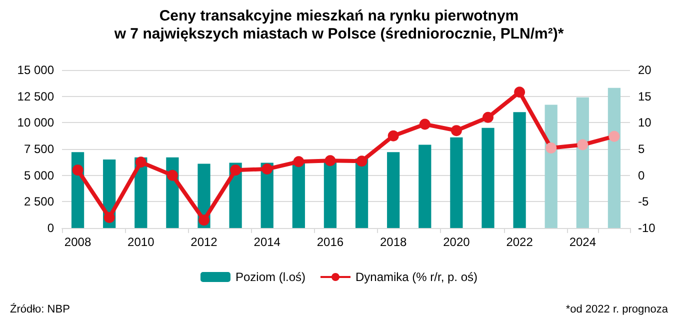 Image resolution: width=678 pixels, height=330 pixels. Describe the element at coordinates (35, 123) in the screenshot. I see `y-tick-label: 10 000` at that location.